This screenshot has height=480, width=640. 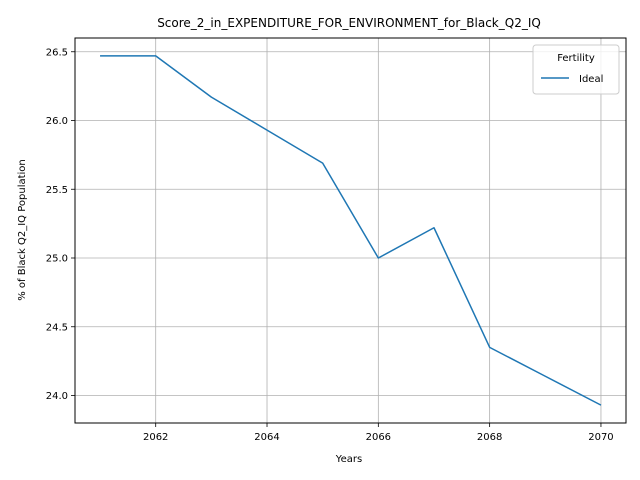 I want to click on x-tick-label: 2066, so click(x=378, y=437).